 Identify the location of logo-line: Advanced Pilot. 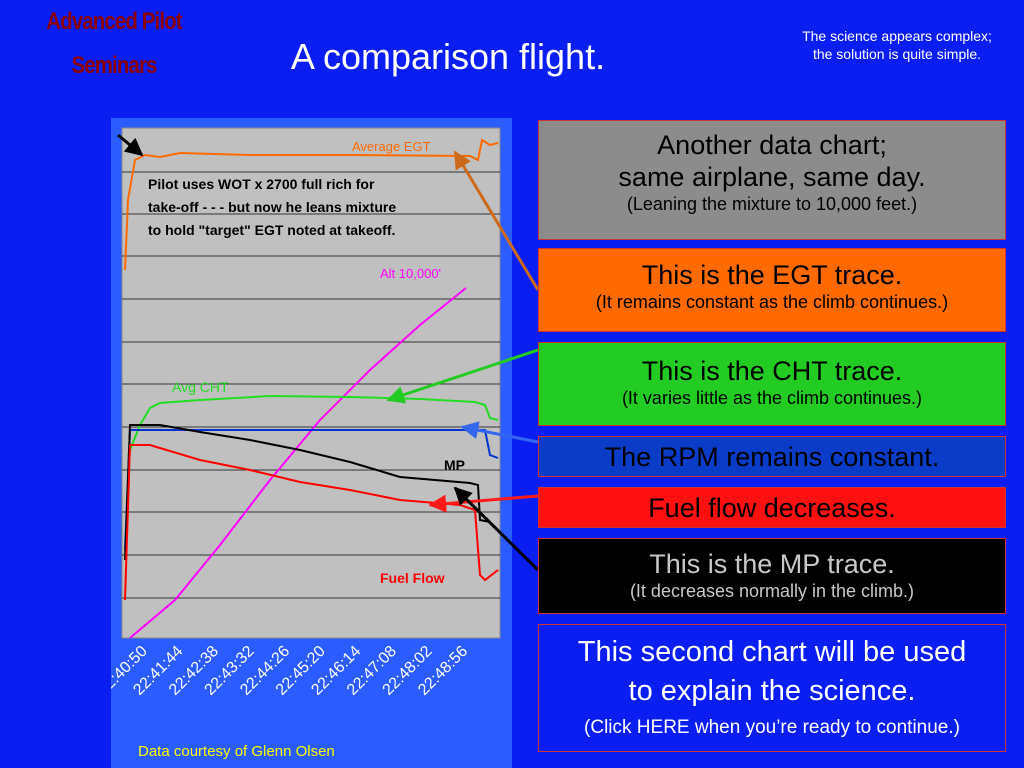
(114, 21).